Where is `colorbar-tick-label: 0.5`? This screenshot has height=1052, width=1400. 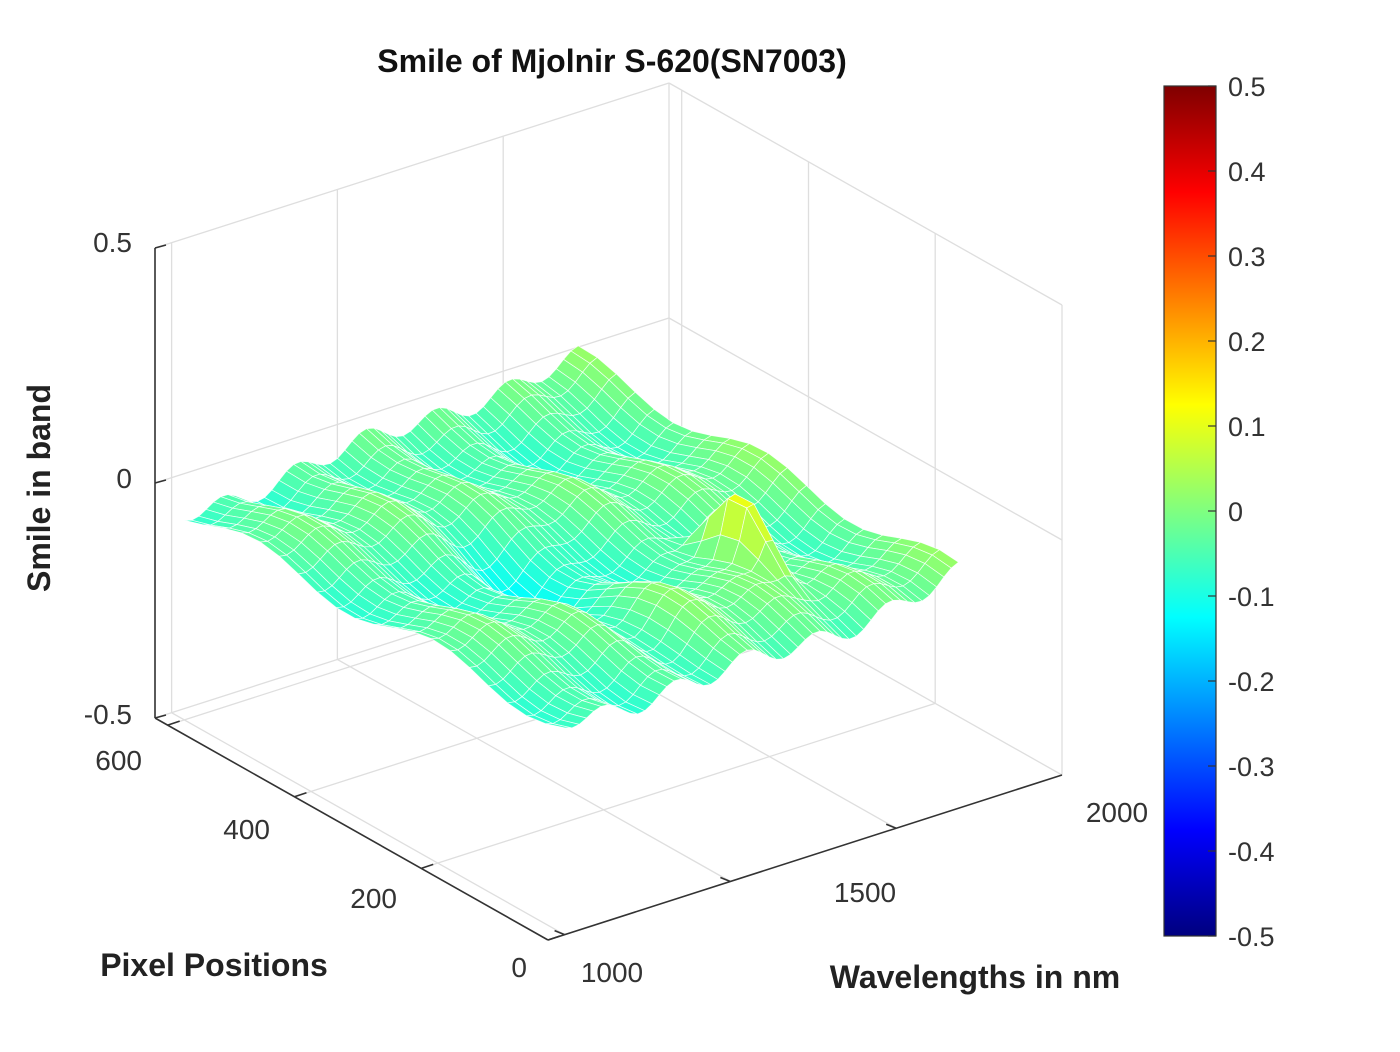 colorbar-tick-label: 0.5 is located at coordinates (1247, 87).